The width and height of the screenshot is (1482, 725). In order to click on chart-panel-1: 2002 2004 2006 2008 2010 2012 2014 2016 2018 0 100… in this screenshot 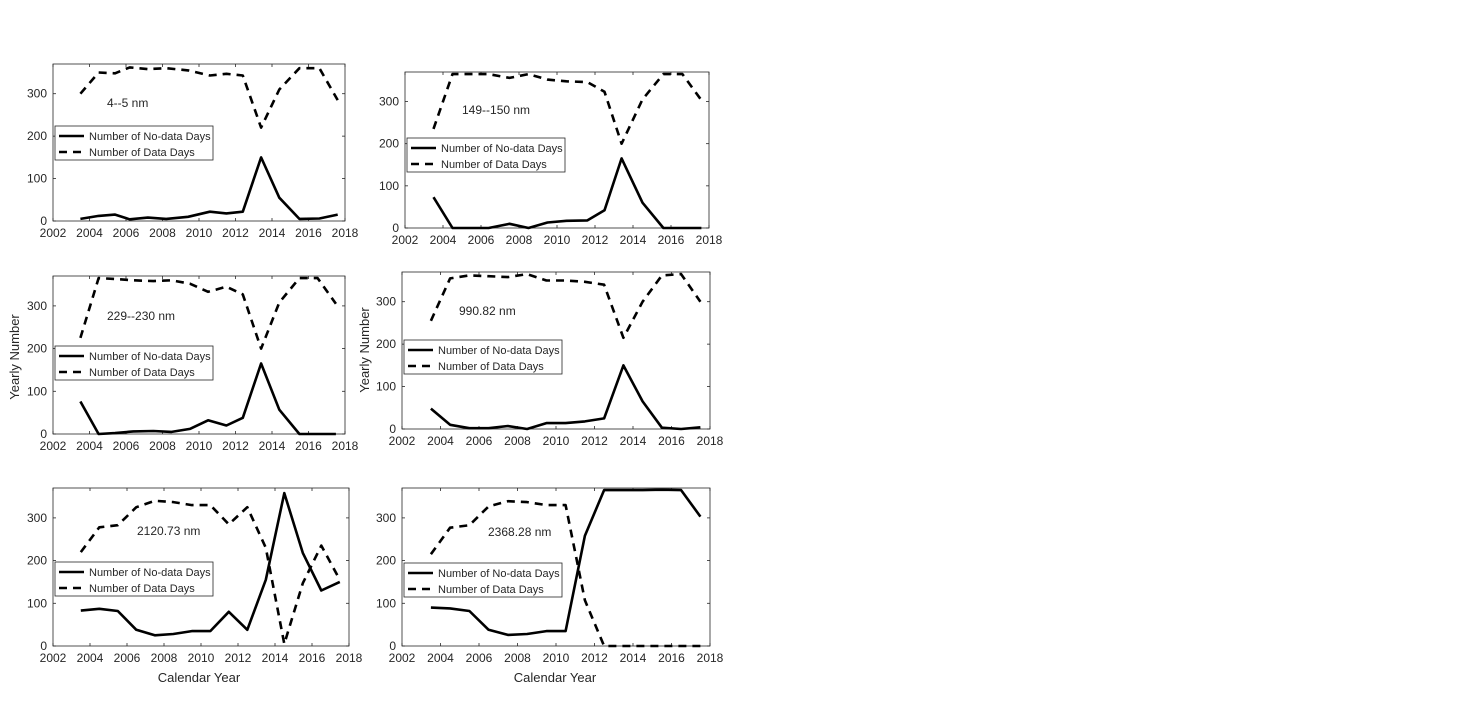, I will do `click(193, 151)`.